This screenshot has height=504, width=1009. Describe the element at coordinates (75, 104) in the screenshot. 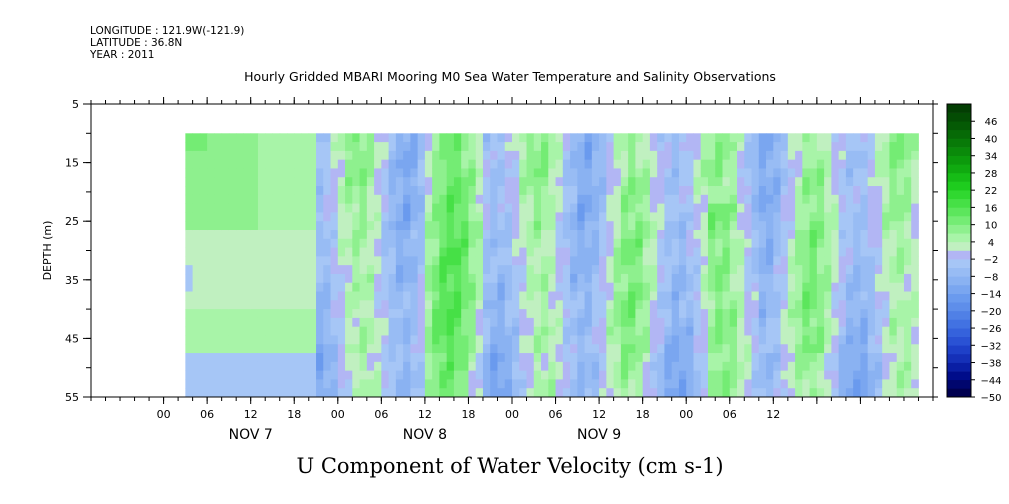

I see `y-tick-label: 5` at that location.